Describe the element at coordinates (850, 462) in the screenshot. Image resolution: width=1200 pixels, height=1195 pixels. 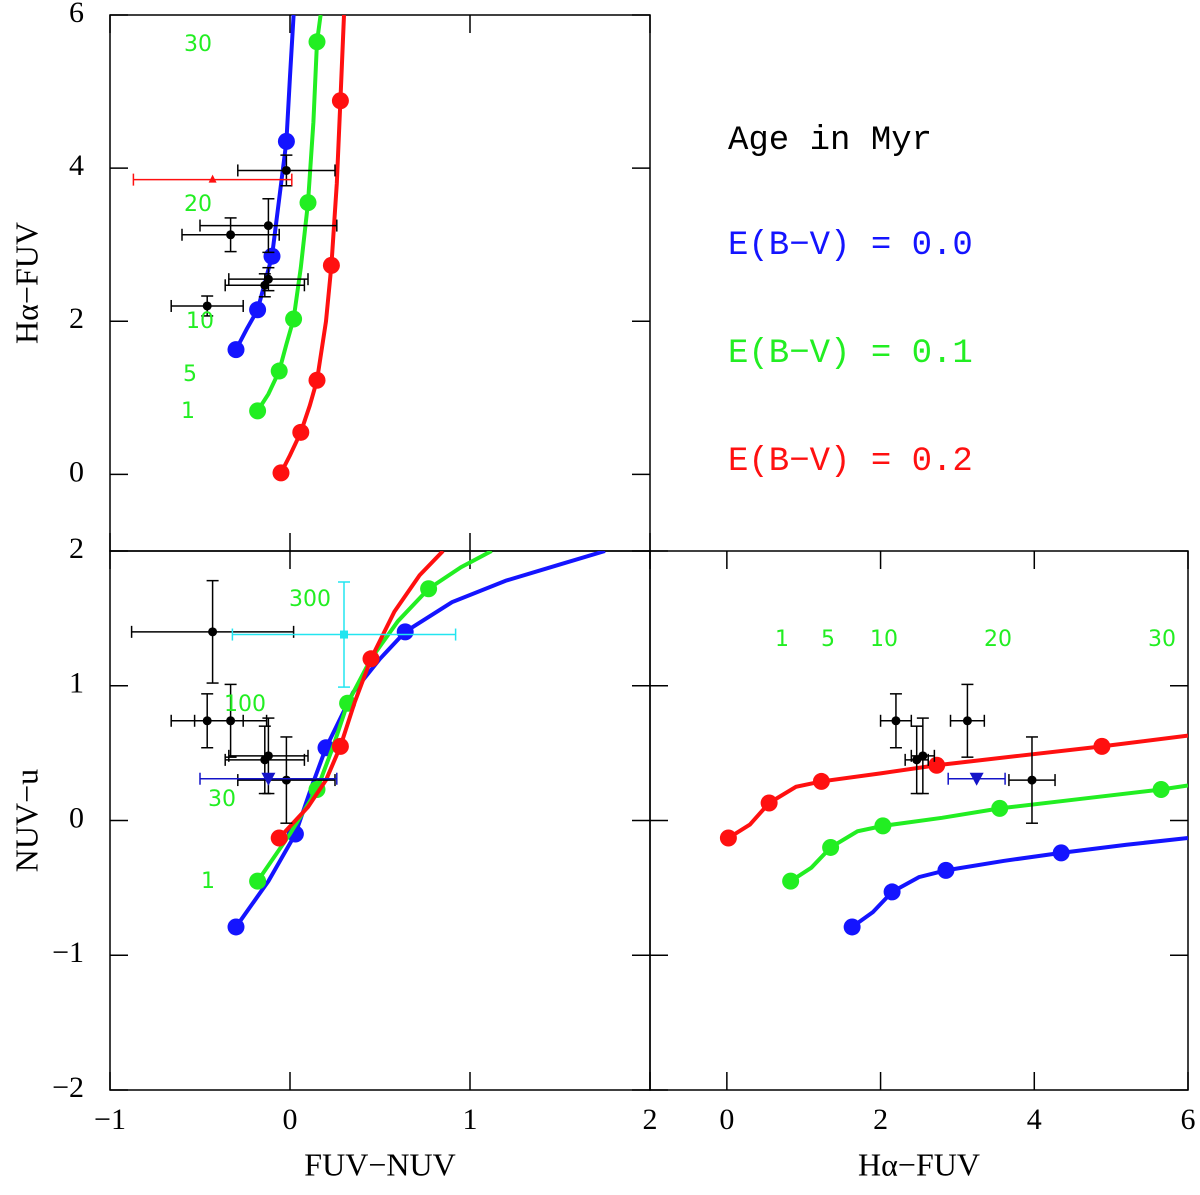
I see `legend-entry: E(B−V) = 0.2` at that location.